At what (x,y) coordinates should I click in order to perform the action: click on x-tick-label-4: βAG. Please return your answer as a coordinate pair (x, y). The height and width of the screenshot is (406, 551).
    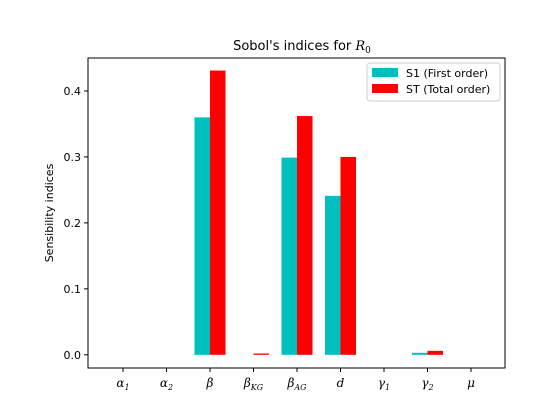
    Looking at the image, I should click on (296, 384).